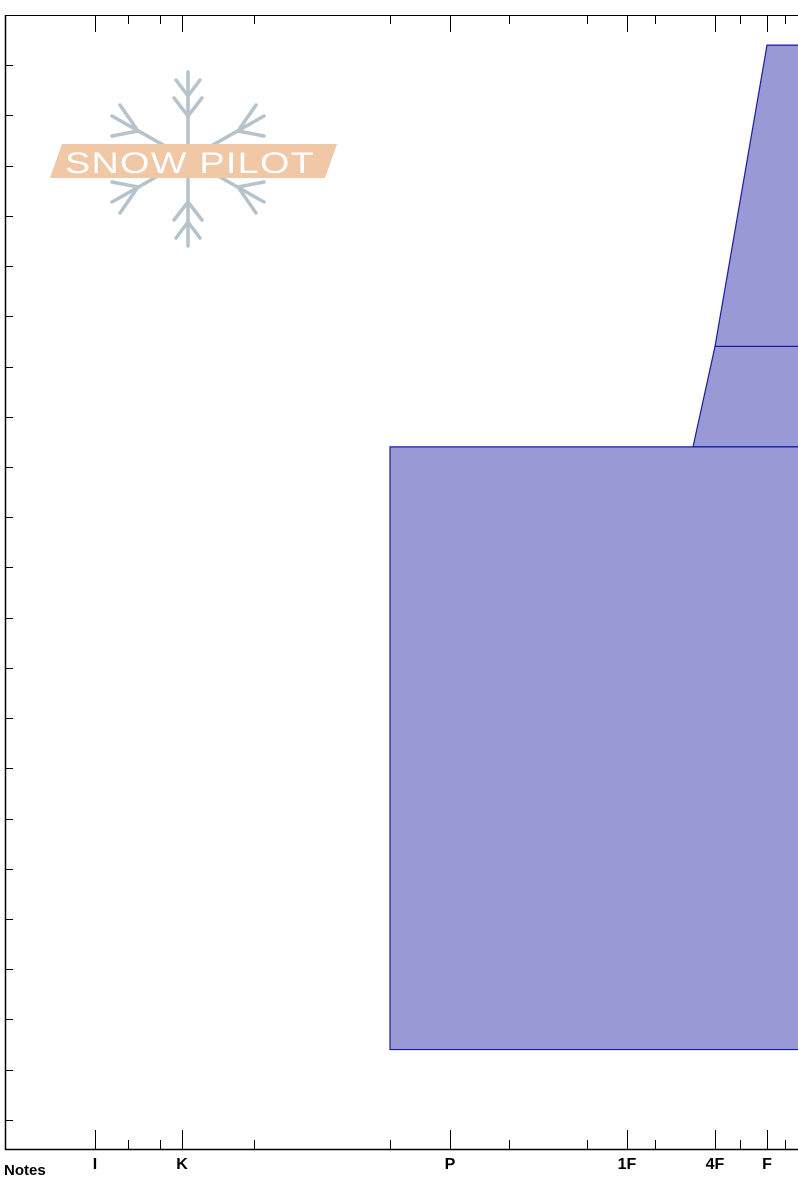 The width and height of the screenshot is (798, 1179). What do you see at coordinates (715, 1164) in the screenshot?
I see `x-tick-label: 4F` at bounding box center [715, 1164].